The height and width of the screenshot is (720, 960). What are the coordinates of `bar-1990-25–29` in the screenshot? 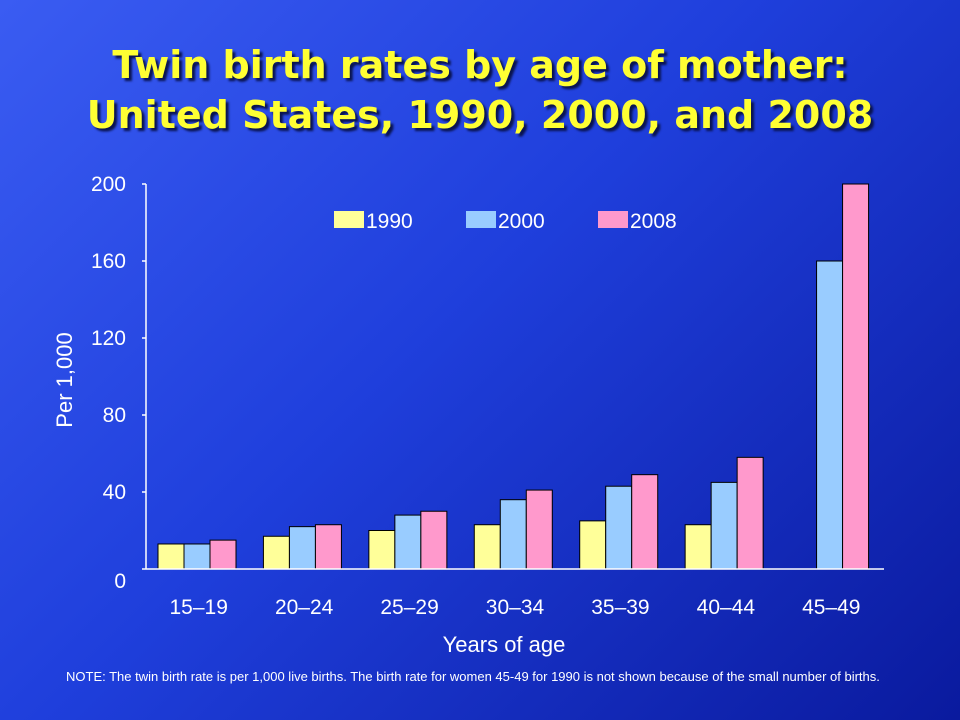 It's located at (382, 550).